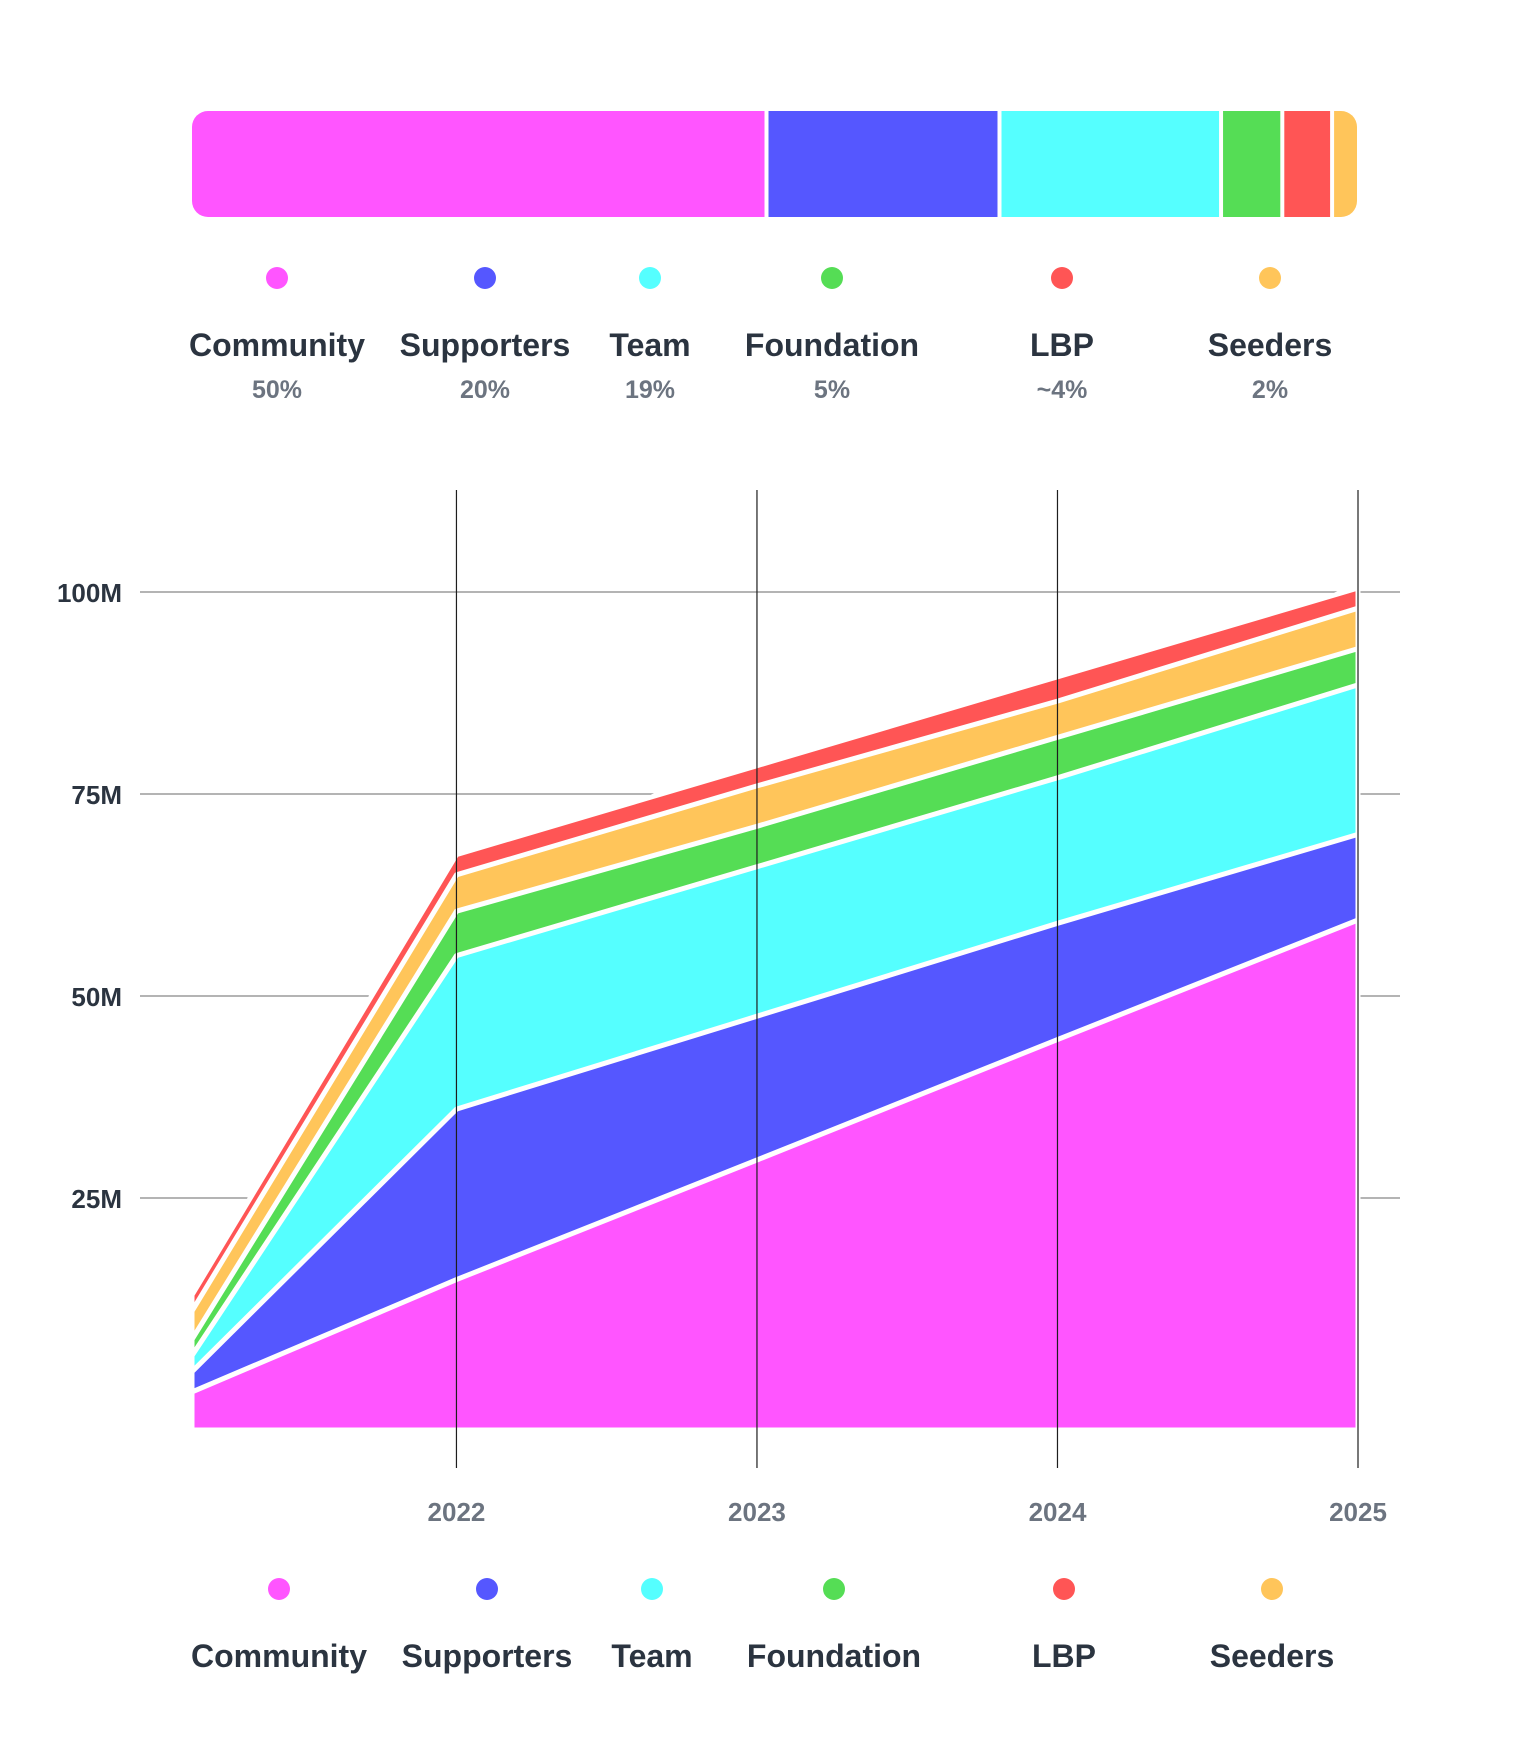  I want to click on bottom-legend-dot-lbp, so click(1064, 1589).